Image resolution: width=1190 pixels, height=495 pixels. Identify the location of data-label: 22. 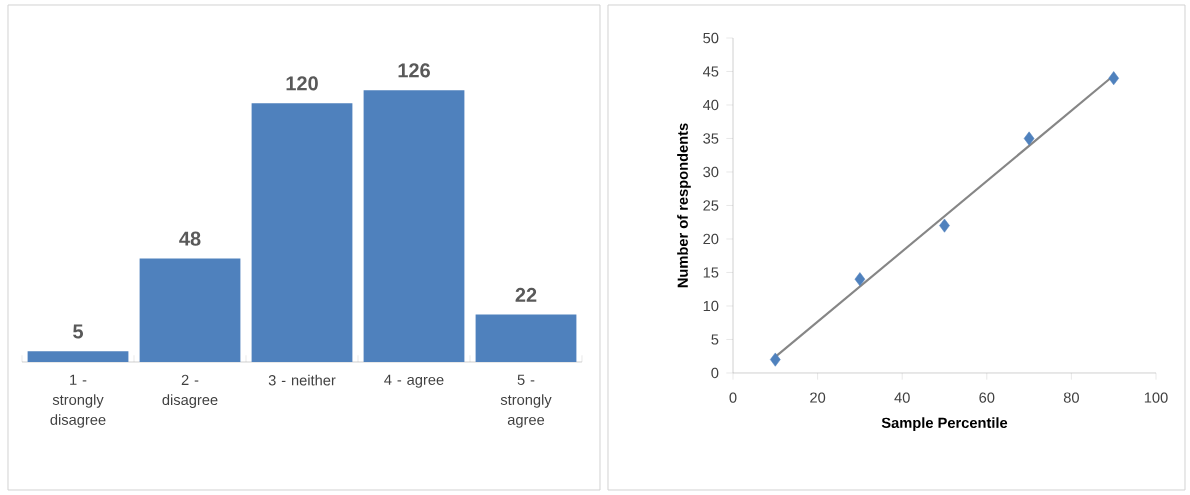
(526, 294).